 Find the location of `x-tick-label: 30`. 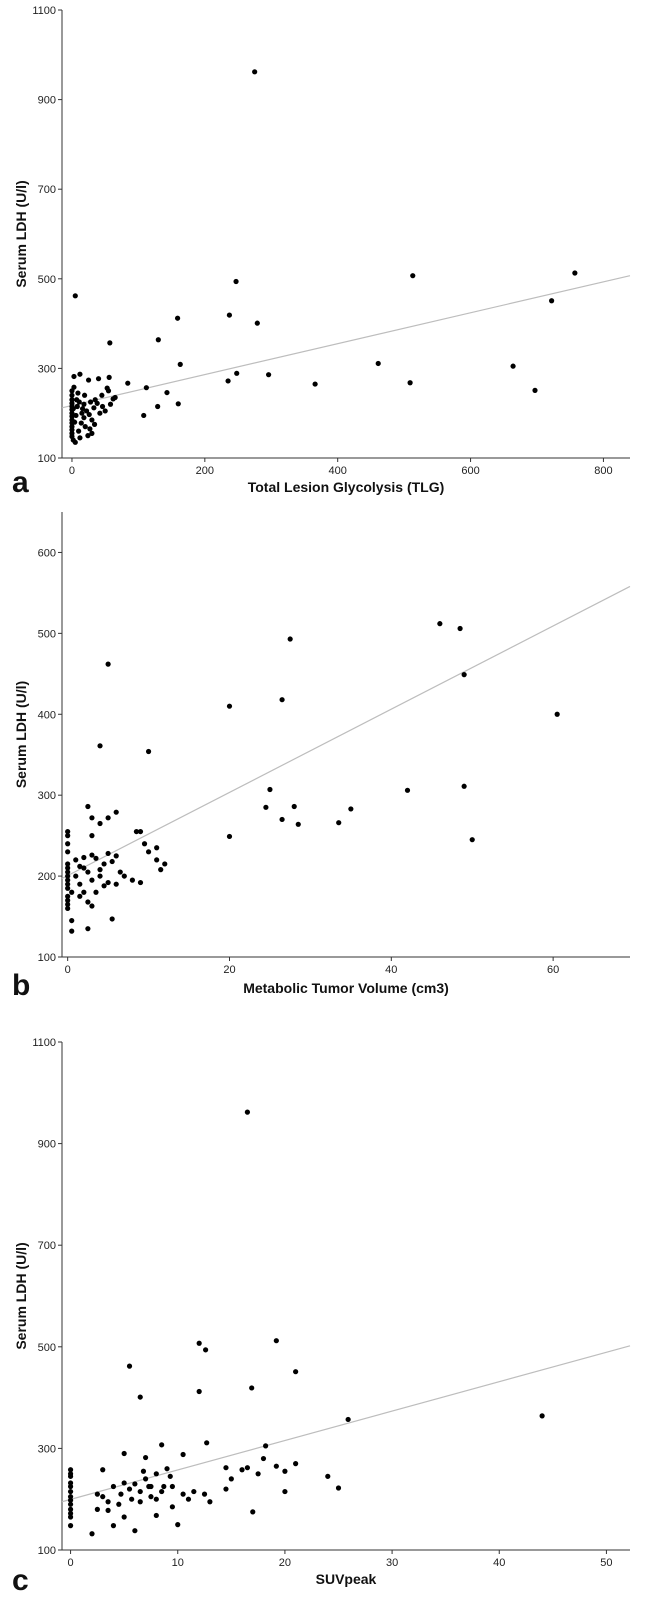

x-tick-label: 30 is located at coordinates (392, 1563).